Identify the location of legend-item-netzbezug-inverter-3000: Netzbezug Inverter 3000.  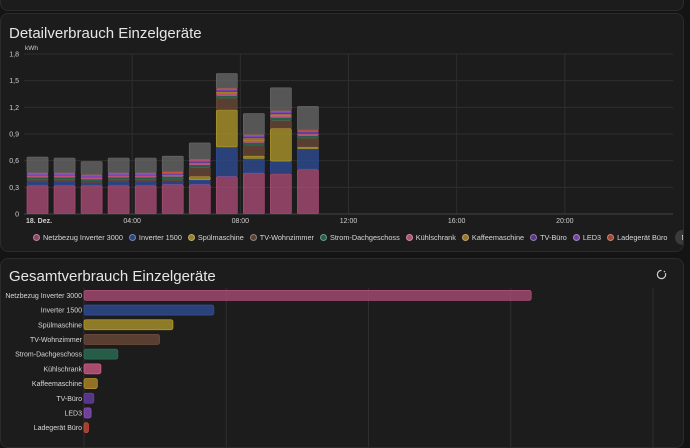
(78, 237).